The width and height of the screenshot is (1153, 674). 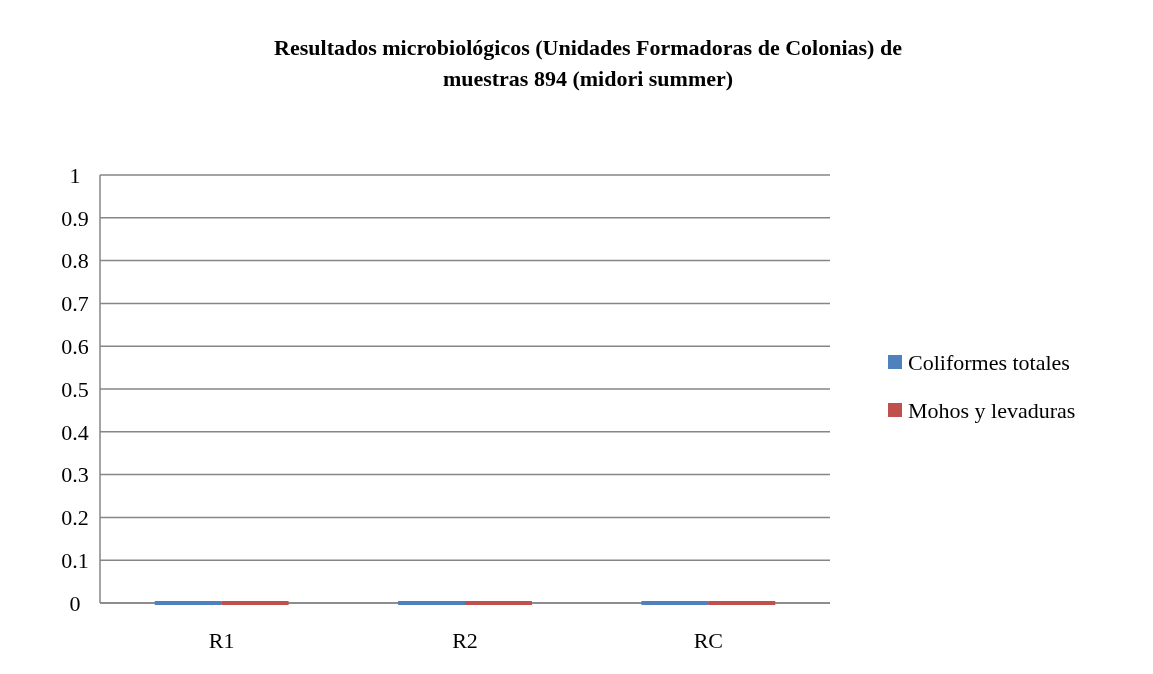 What do you see at coordinates (465, 640) in the screenshot?
I see `x-tick-label: R2` at bounding box center [465, 640].